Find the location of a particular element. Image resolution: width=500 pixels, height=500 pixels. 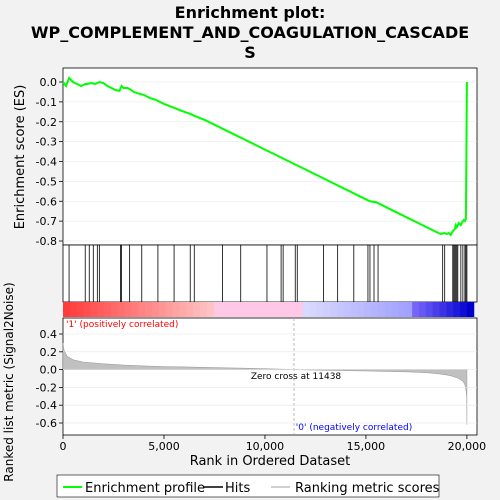

metric-area is located at coordinates (265, 383).